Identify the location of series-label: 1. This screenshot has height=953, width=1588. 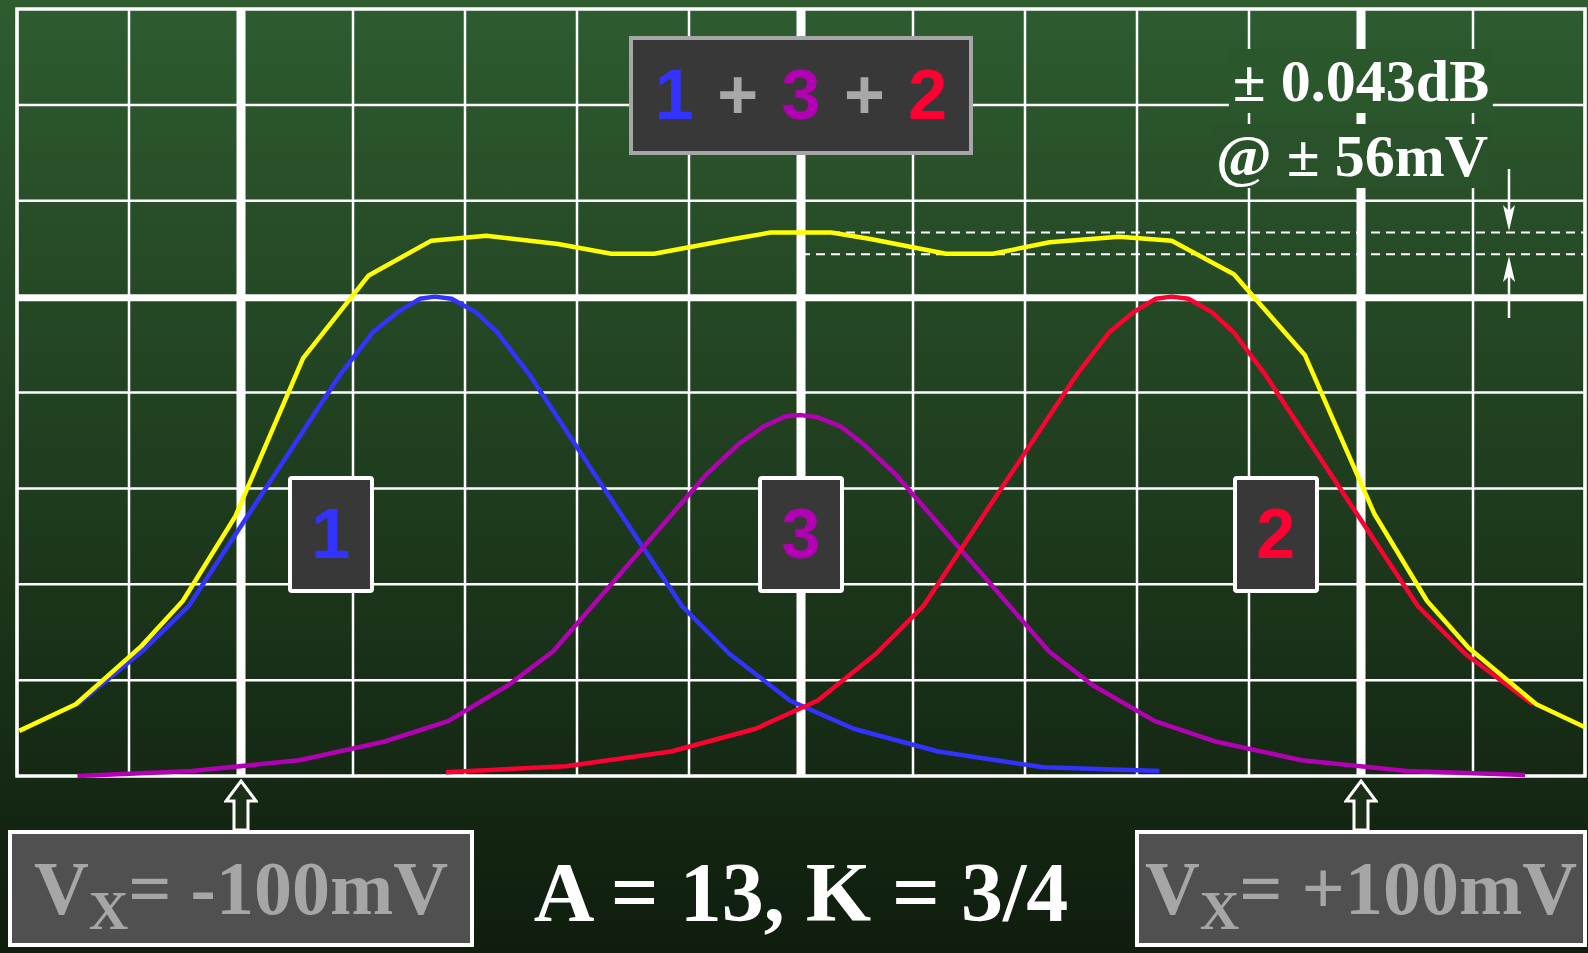
(331, 533).